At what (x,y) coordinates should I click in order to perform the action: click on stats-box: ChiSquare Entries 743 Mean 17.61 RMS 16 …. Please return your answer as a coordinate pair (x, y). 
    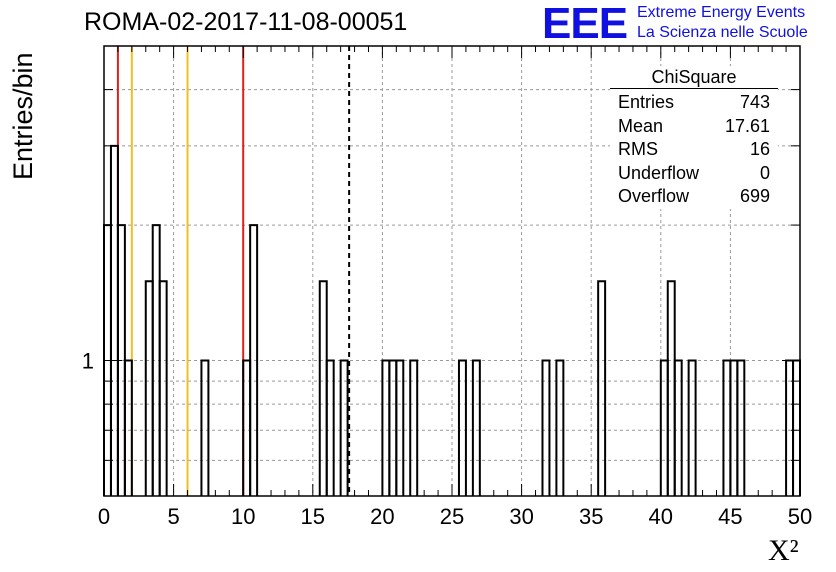
    Looking at the image, I should click on (694, 137).